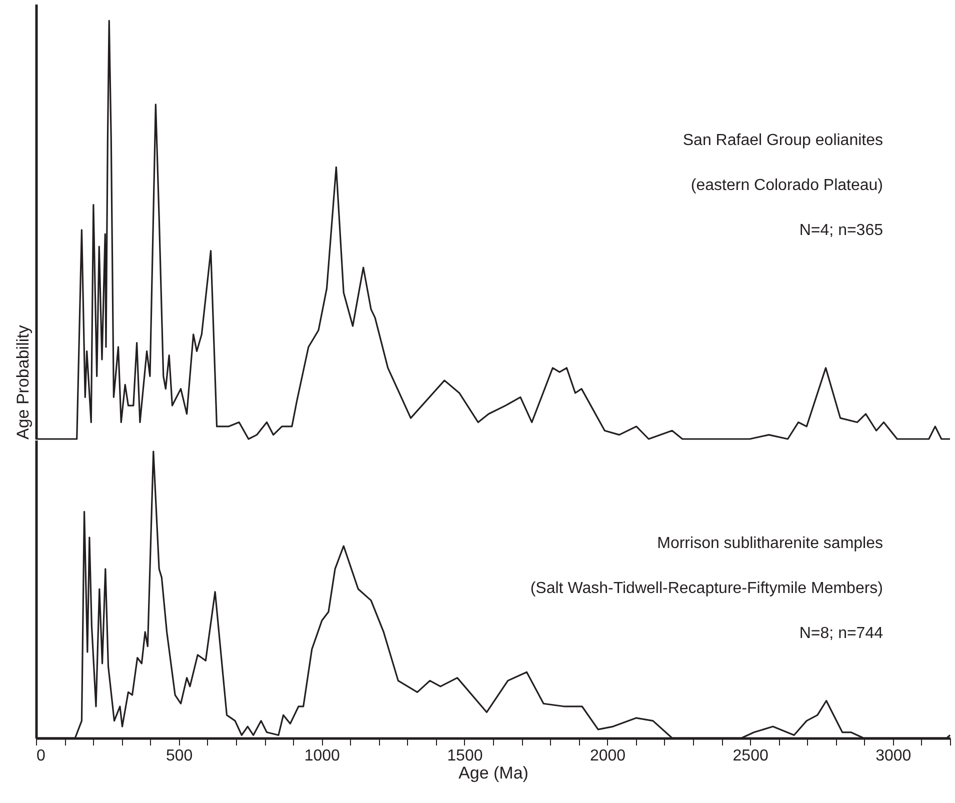 The height and width of the screenshot is (803, 955). I want to click on x-tick-label: 1000, so click(322, 756).